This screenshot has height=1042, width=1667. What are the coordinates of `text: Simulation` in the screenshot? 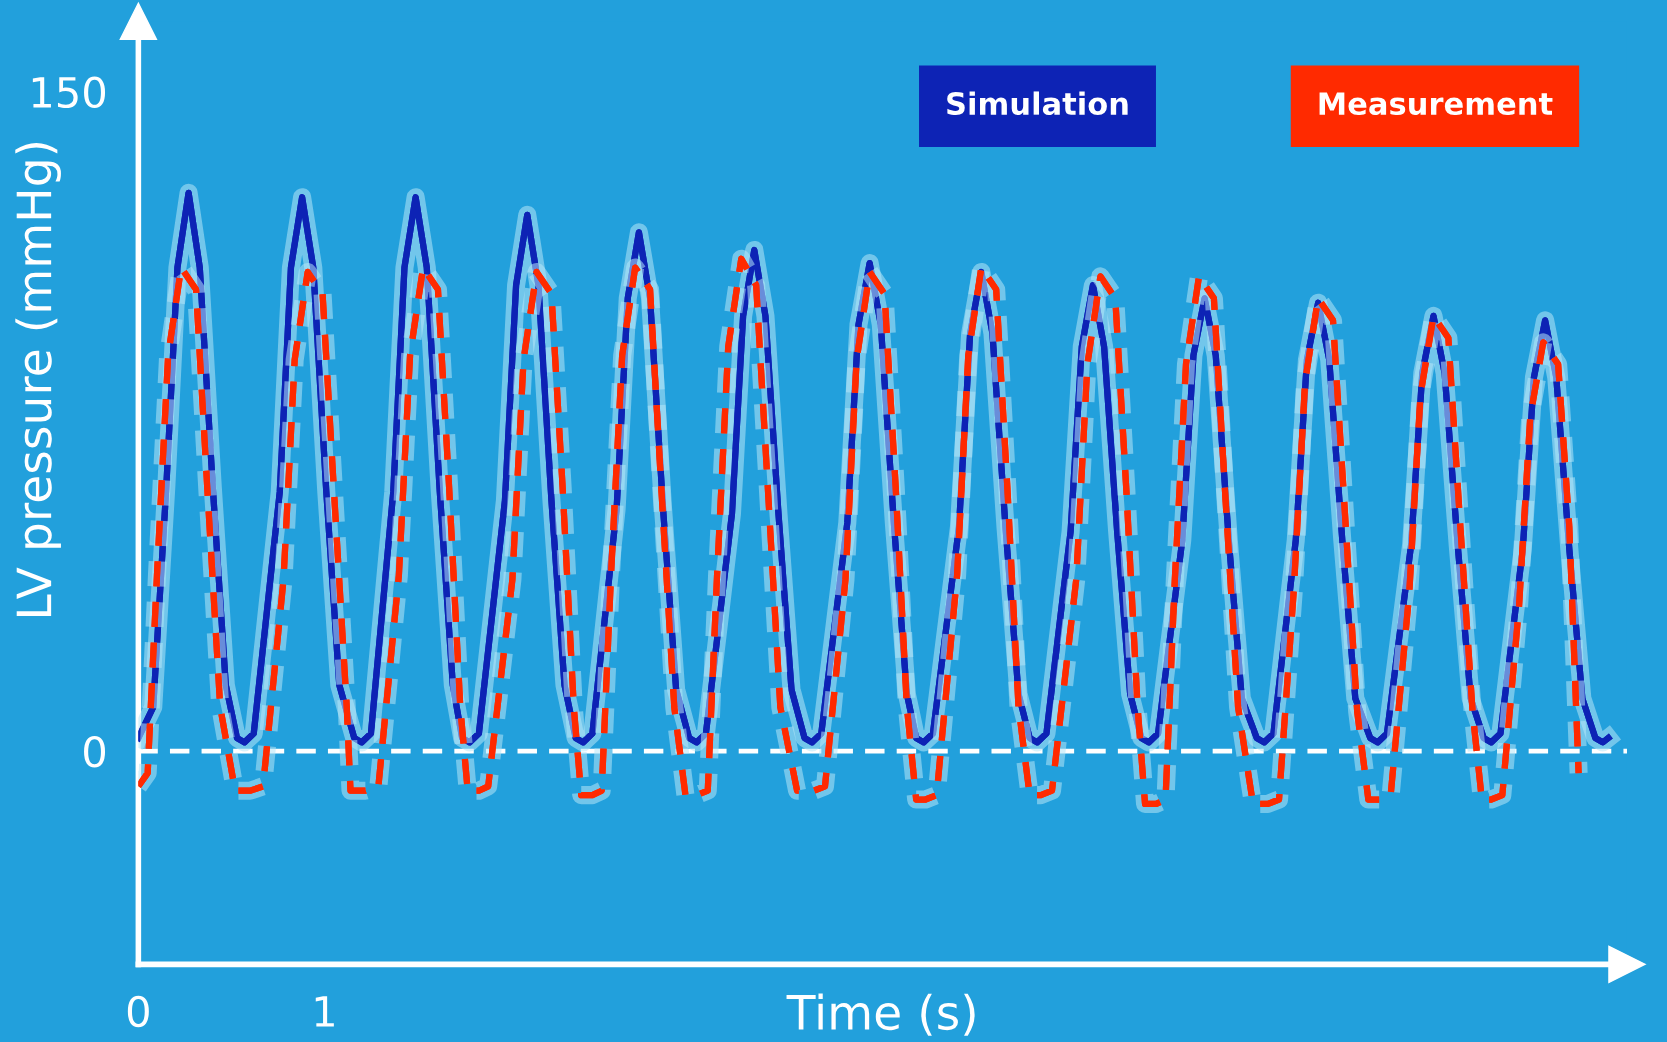 It's located at (1037, 103).